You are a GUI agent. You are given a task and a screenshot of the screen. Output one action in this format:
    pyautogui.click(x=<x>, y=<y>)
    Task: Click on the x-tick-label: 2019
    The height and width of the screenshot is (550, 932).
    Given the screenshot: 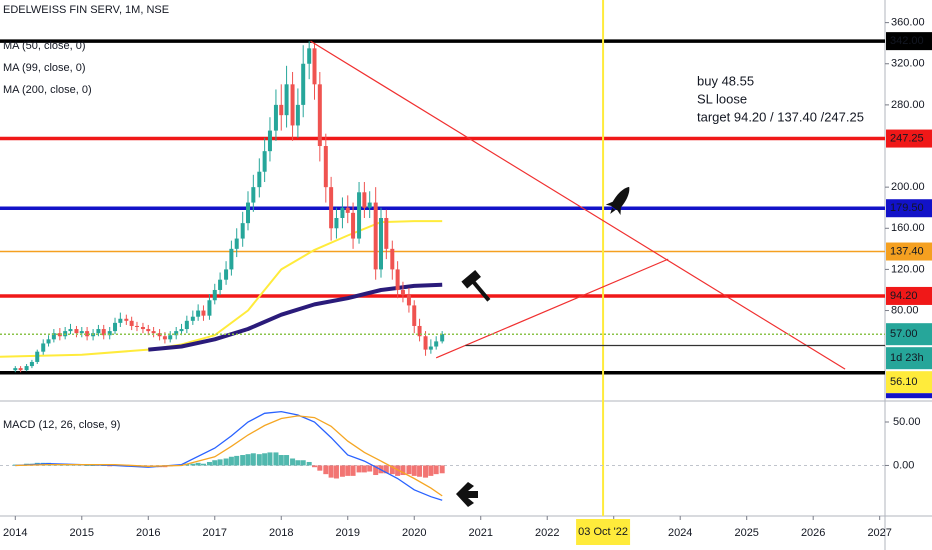 What is the action you would take?
    pyautogui.click(x=348, y=533)
    